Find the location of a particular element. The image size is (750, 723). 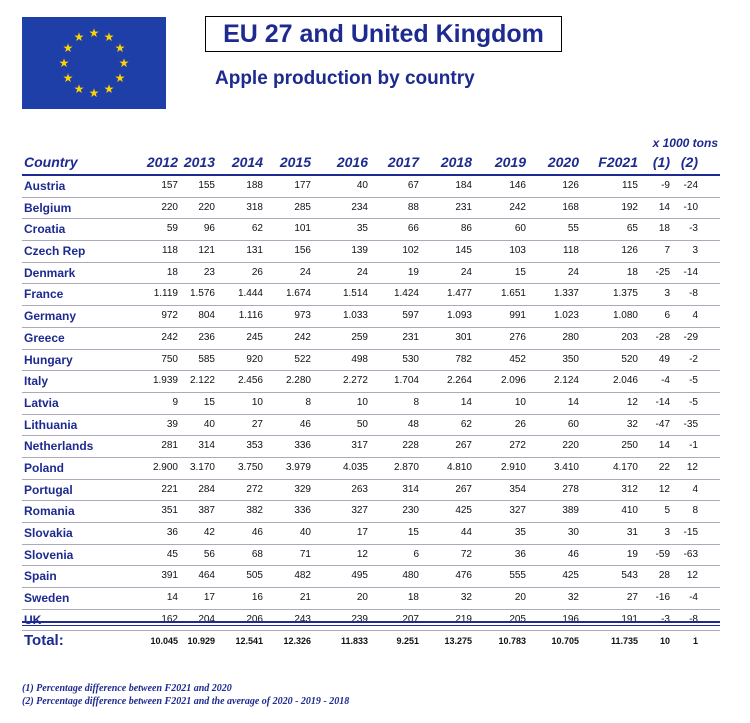

country-name: Hungary is located at coordinates (48, 359).